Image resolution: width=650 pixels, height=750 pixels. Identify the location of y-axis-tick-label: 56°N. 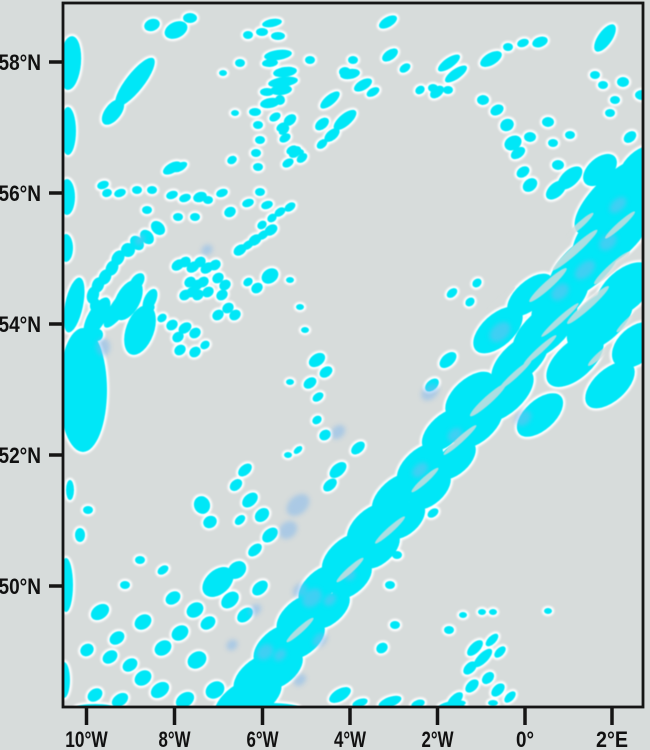
(20, 193).